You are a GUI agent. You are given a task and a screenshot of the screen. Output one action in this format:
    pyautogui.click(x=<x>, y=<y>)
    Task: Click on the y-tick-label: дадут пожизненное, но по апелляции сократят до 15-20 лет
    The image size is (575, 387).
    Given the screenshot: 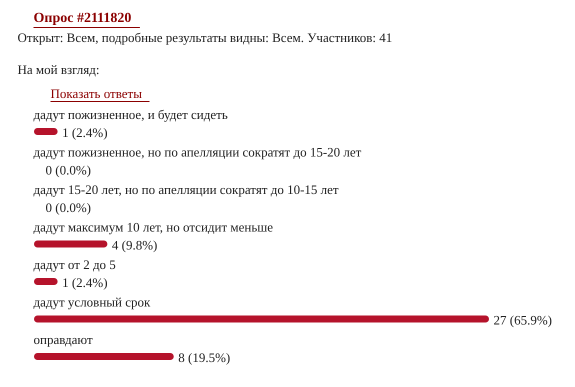 What is the action you would take?
    pyautogui.click(x=198, y=152)
    